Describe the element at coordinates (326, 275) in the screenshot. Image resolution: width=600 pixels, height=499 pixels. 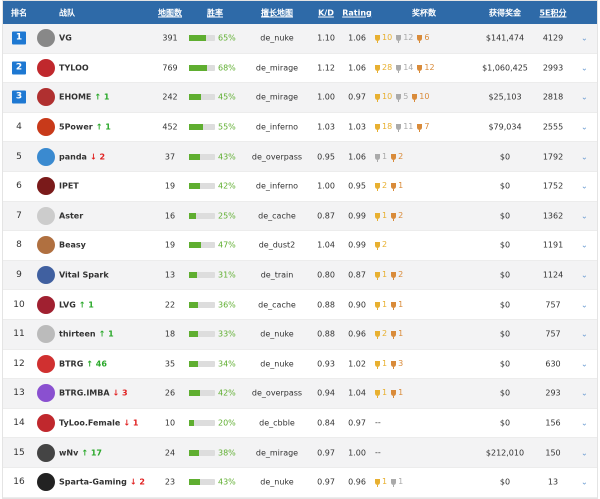
I see `kd: 0.80` at that location.